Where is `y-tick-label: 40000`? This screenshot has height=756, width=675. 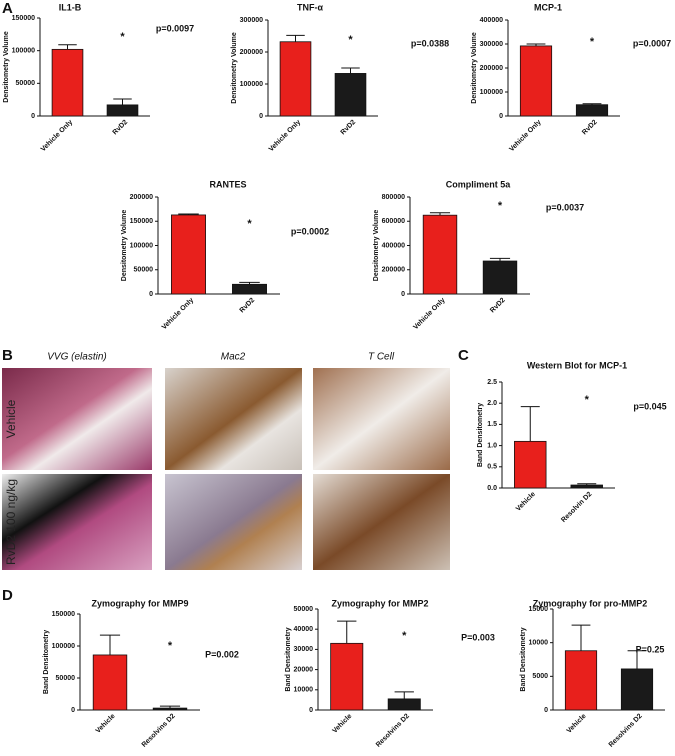 y-tick-label: 40000 is located at coordinates (304, 629).